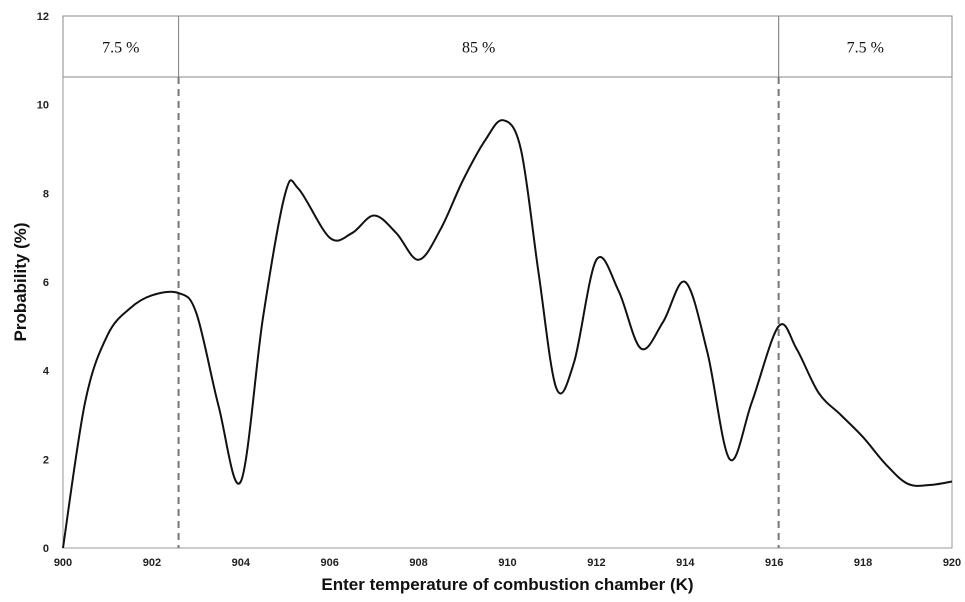 This screenshot has width=965, height=602. What do you see at coordinates (685, 563) in the screenshot?
I see `x-tick-label: 914` at bounding box center [685, 563].